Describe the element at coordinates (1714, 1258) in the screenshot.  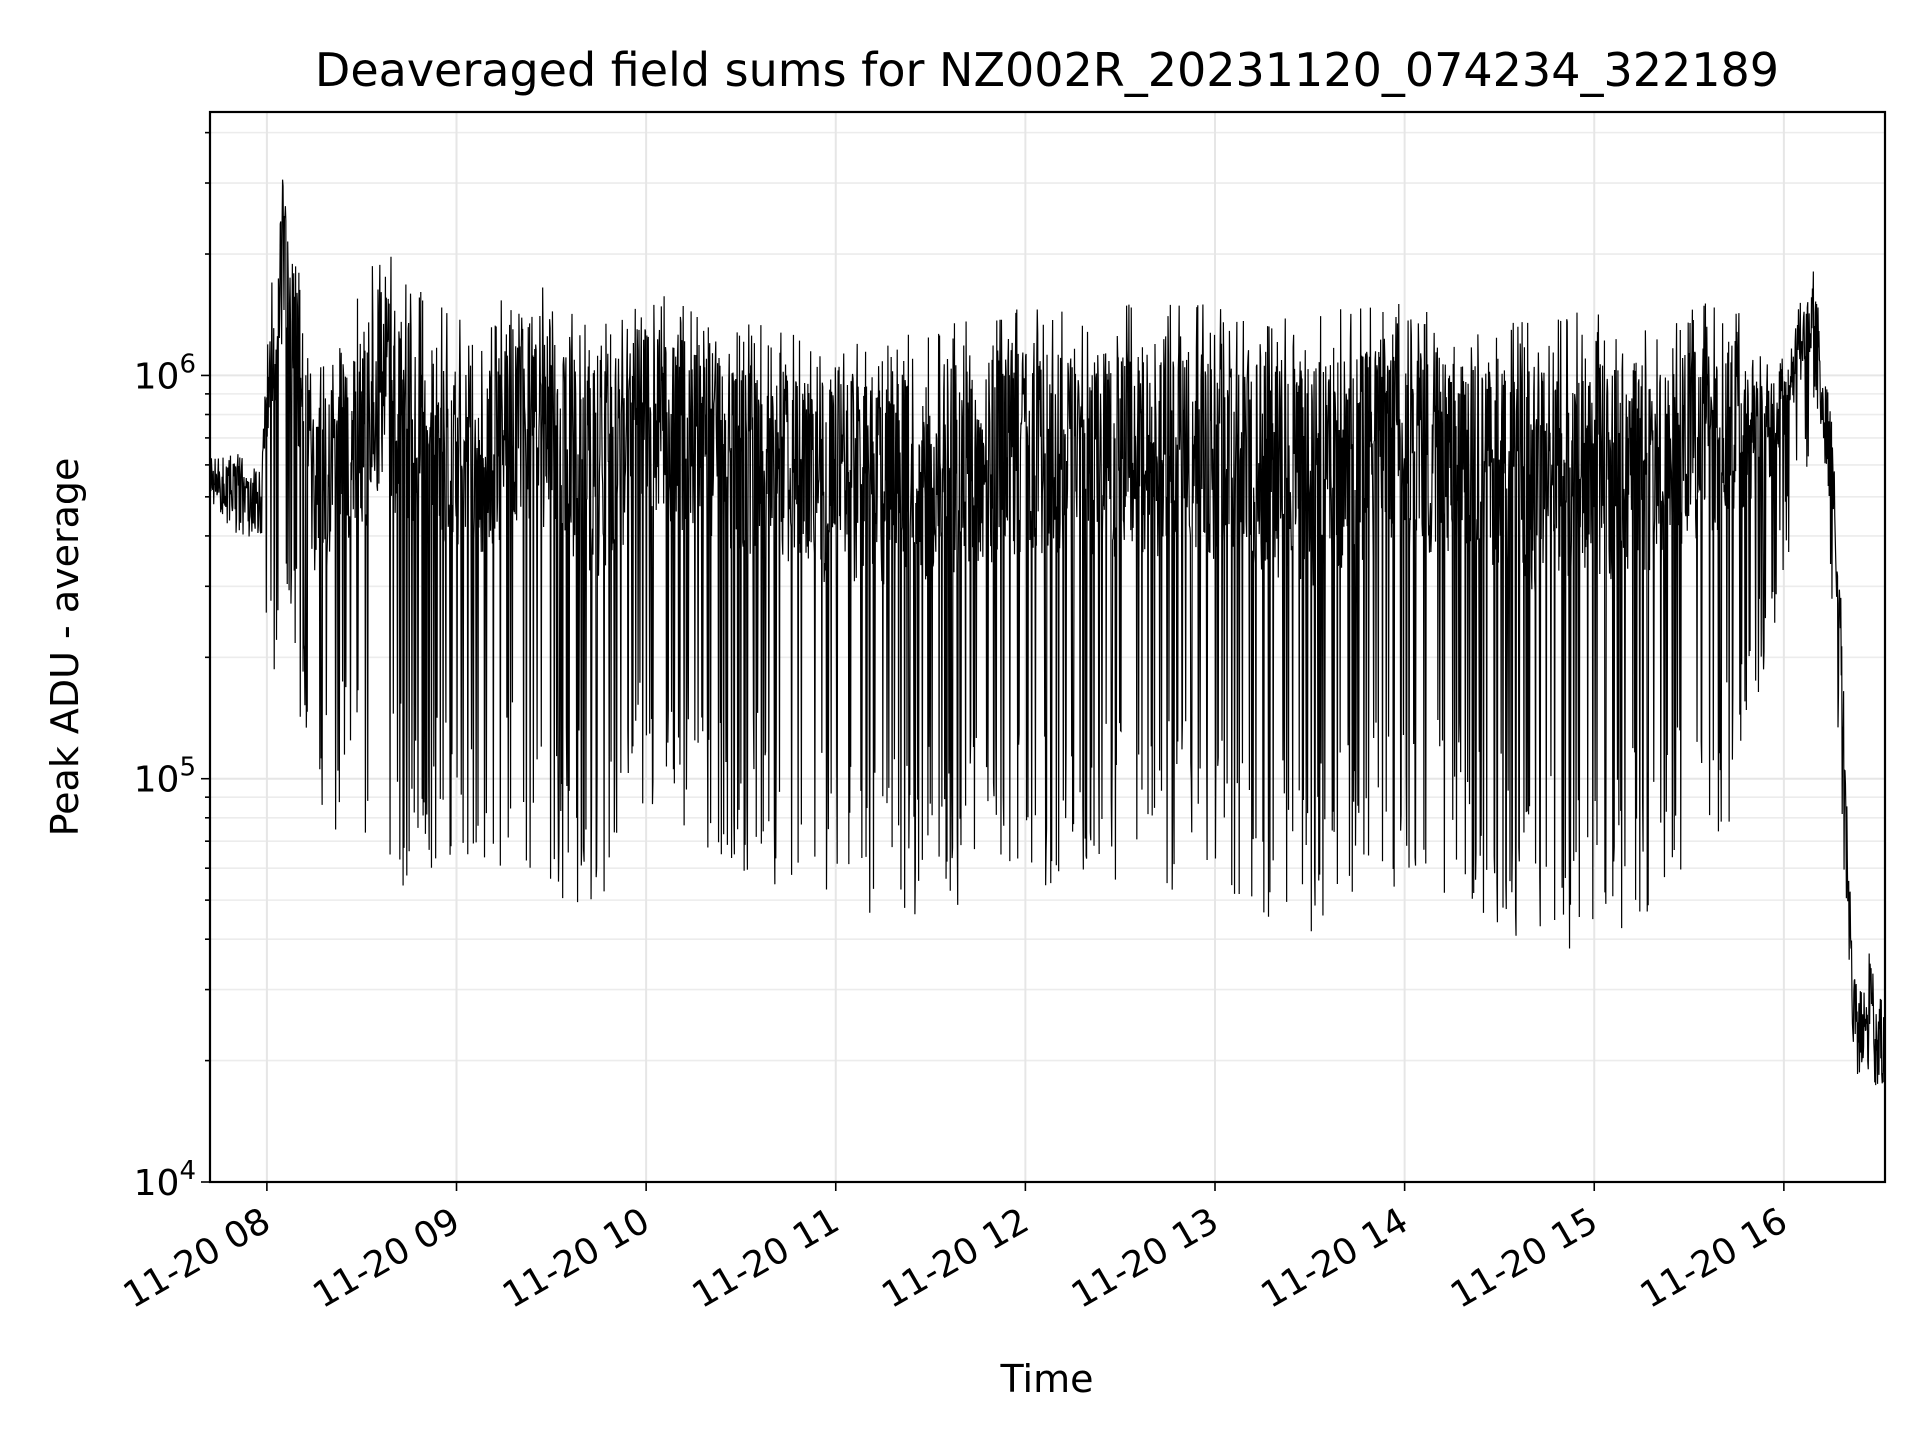
I see `x-tick-label: 11-20 16` at that location.